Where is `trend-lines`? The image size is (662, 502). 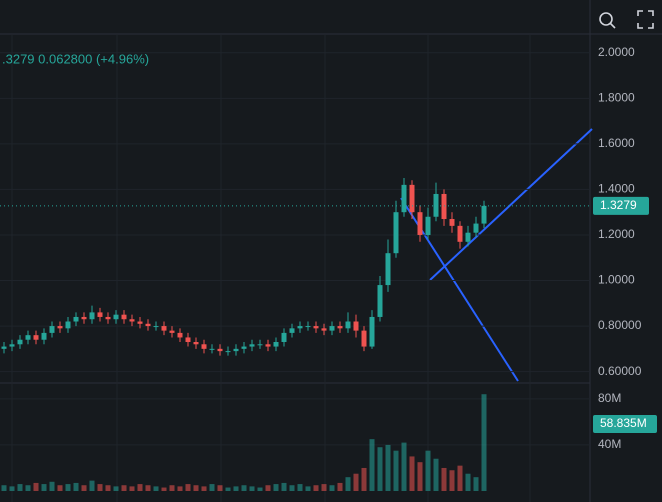
trend-lines is located at coordinates (496, 255).